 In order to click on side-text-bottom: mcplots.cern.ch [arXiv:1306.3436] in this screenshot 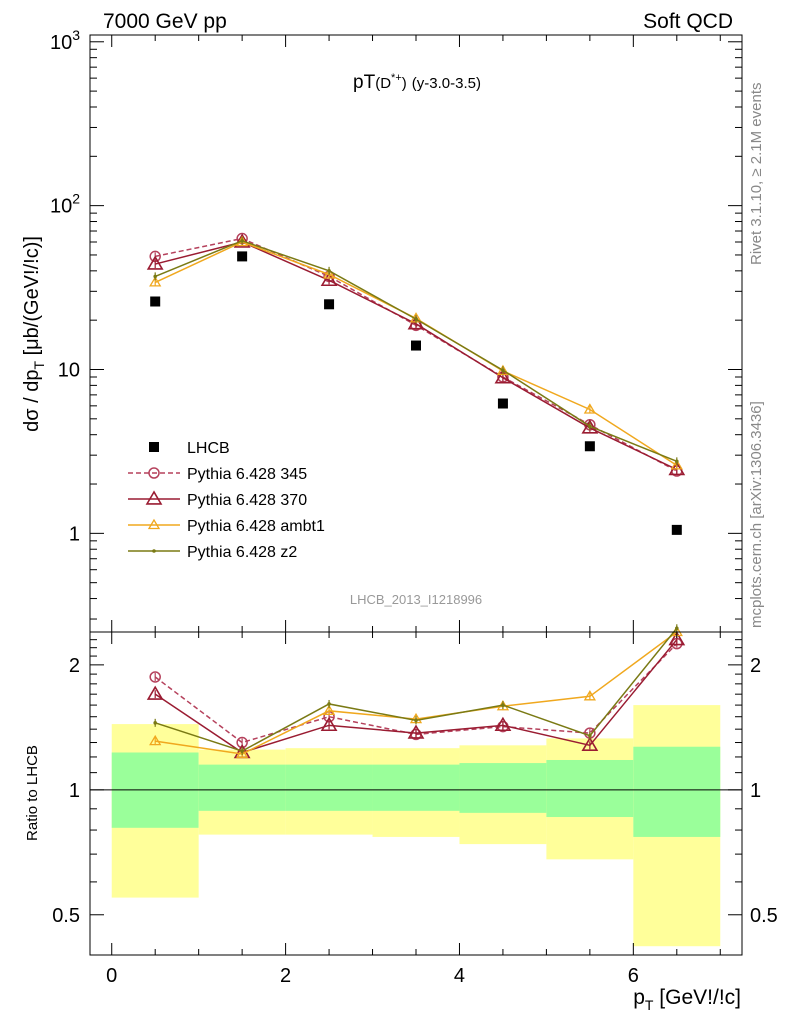, I will do `click(756, 514)`.